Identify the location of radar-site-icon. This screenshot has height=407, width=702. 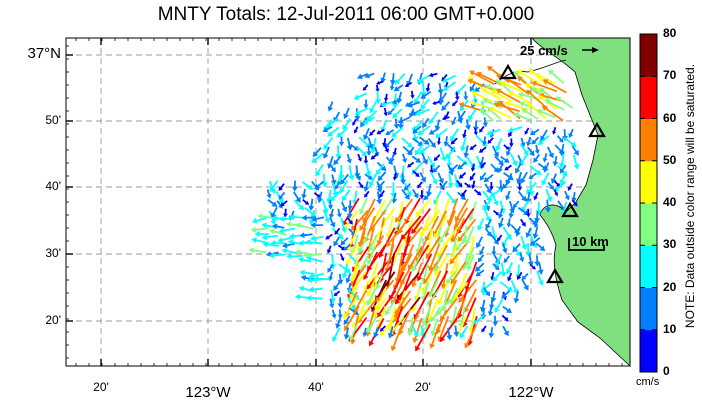
(570, 209).